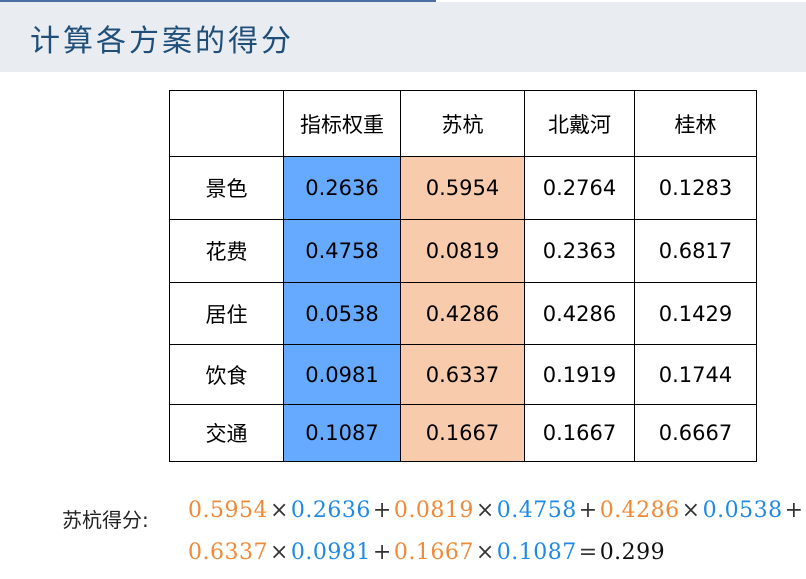 The height and width of the screenshot is (579, 806). I want to click on row-label: 花费, so click(226, 251).